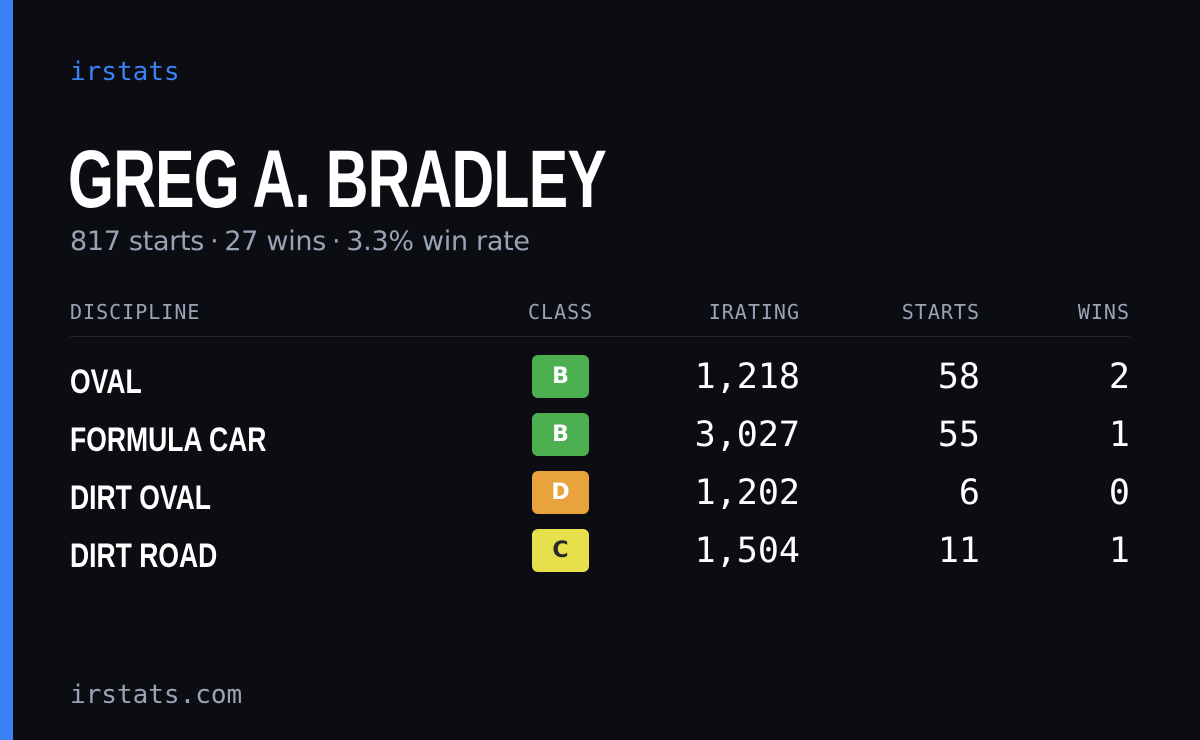  I want to click on header-starts: STARTS, so click(940, 312).